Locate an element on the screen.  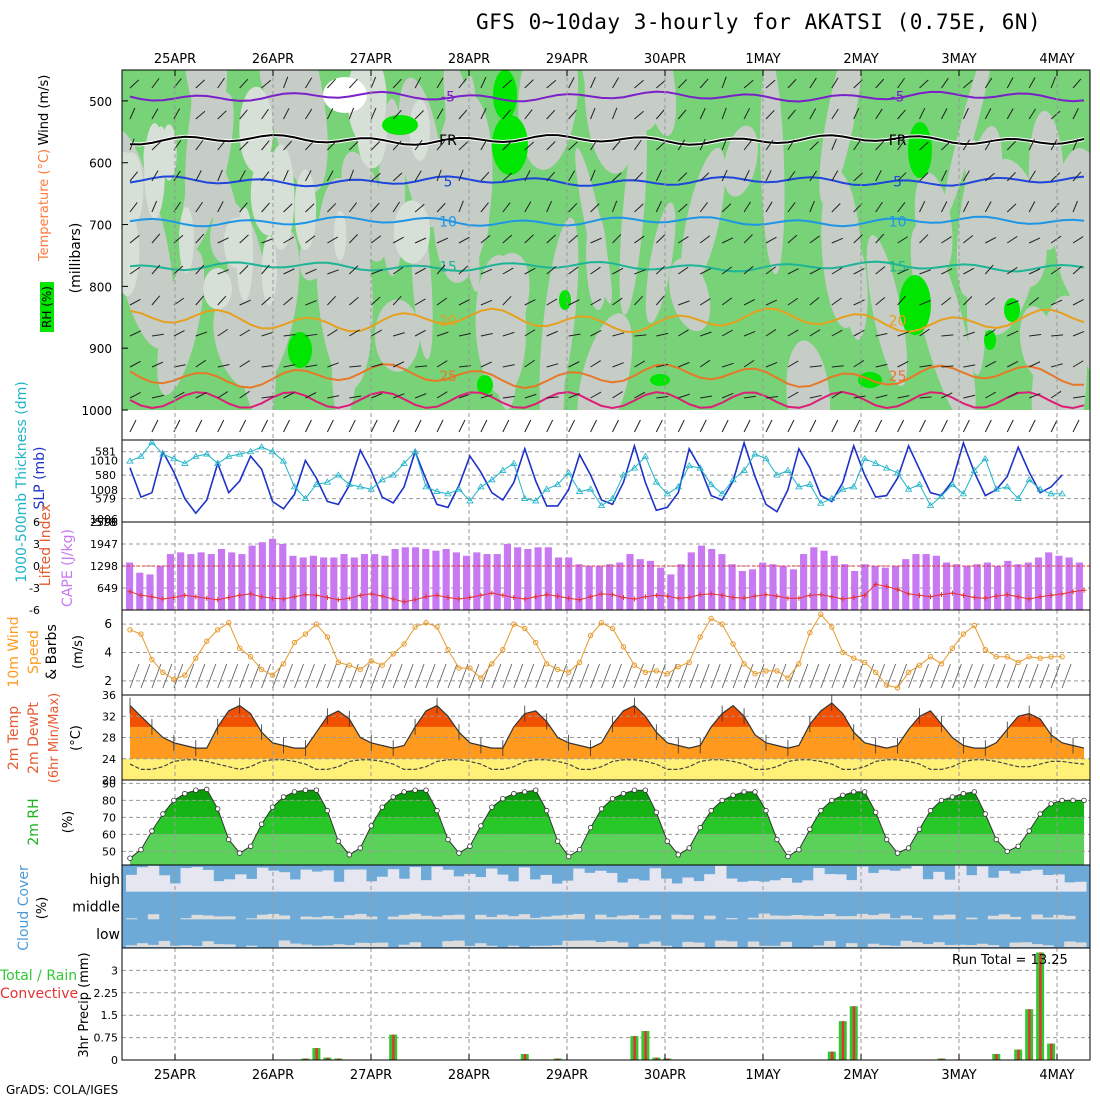
pressure-tick-label: 600 is located at coordinates (100, 164).